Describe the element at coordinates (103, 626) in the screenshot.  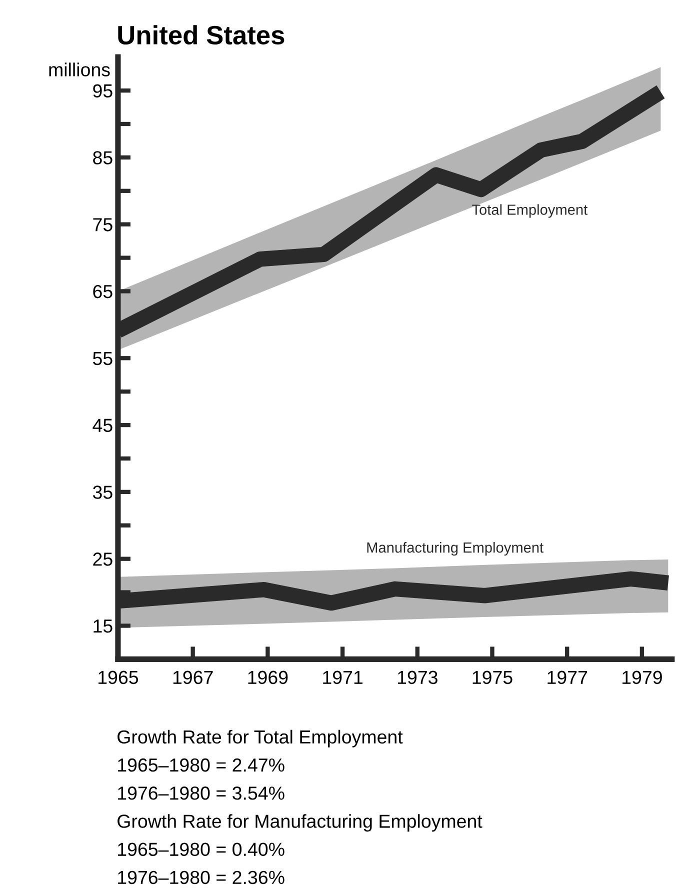
I see `y-tick-label: 15` at that location.